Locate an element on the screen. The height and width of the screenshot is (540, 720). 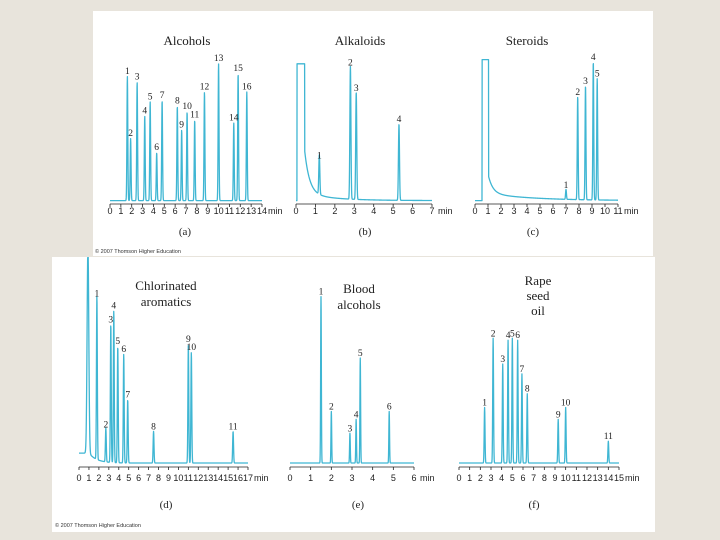
x-tick-label: 16 is located at coordinates (238, 478).